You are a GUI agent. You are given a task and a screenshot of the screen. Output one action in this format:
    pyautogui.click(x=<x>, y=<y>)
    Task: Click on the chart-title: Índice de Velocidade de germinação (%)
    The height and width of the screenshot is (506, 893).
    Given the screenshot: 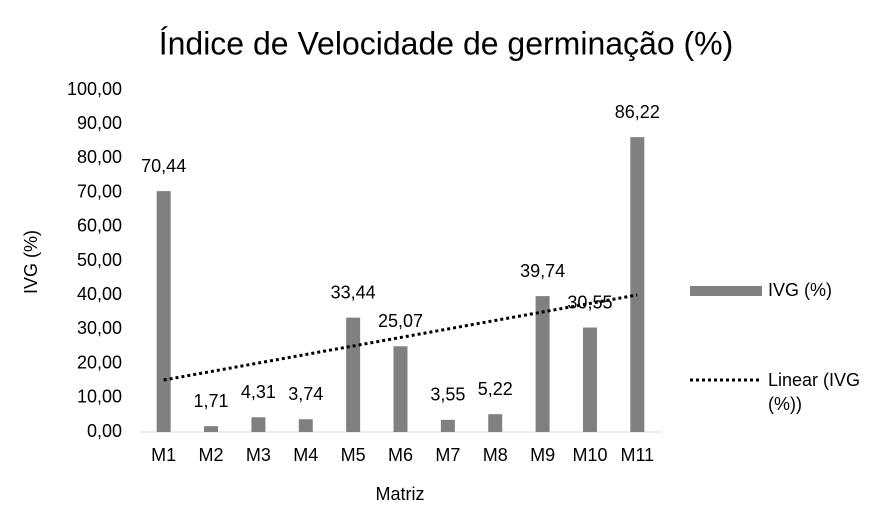 What is the action you would take?
    pyautogui.click(x=446, y=43)
    